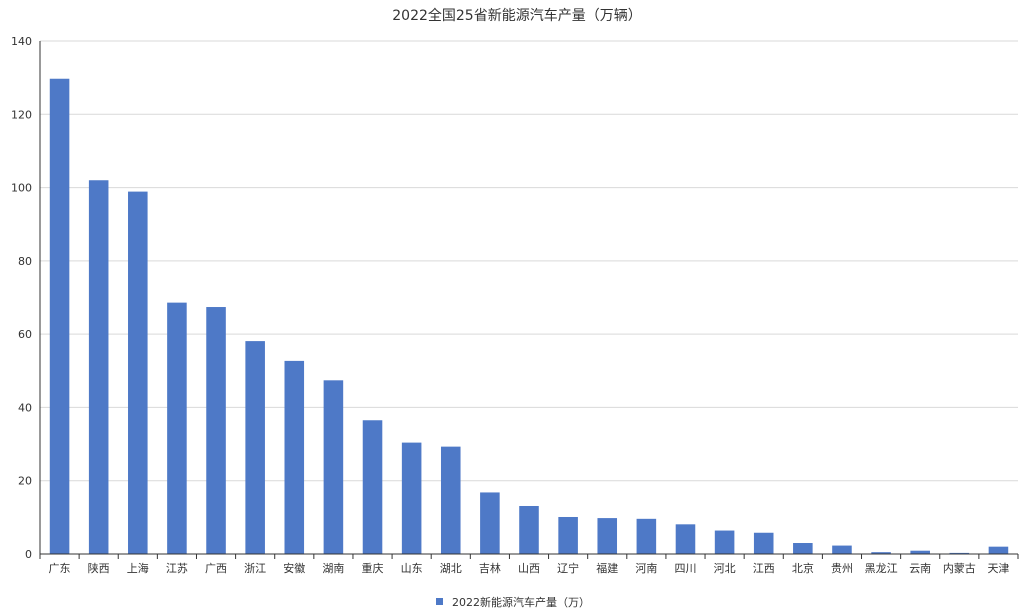 This screenshot has width=1035, height=616. What do you see at coordinates (803, 568) in the screenshot?
I see `x-tick-label: 北京` at bounding box center [803, 568].